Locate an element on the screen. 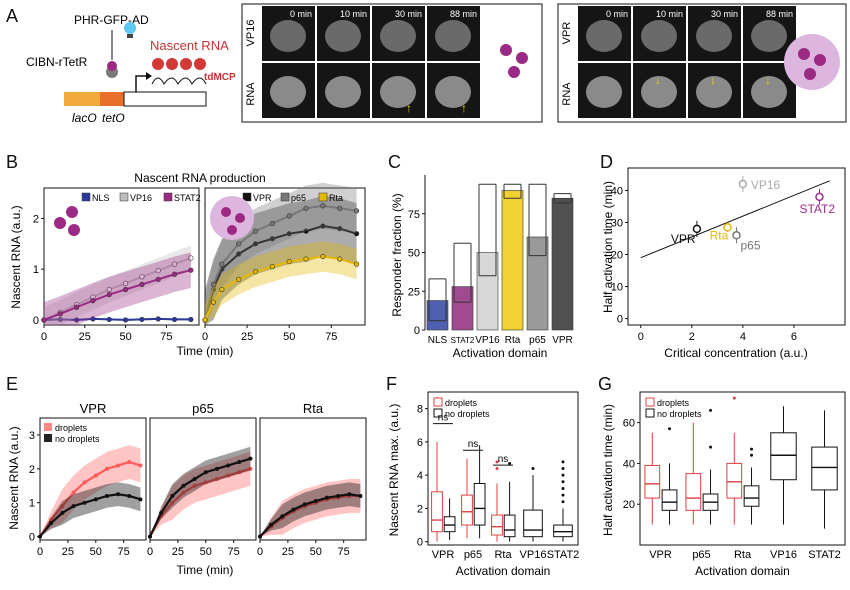 The image size is (850, 590). panel-a-microscopy-vp16: VP16 RNA 0 min 10 min 30 min ↑ 88 min ↑ is located at coordinates (392, 63).